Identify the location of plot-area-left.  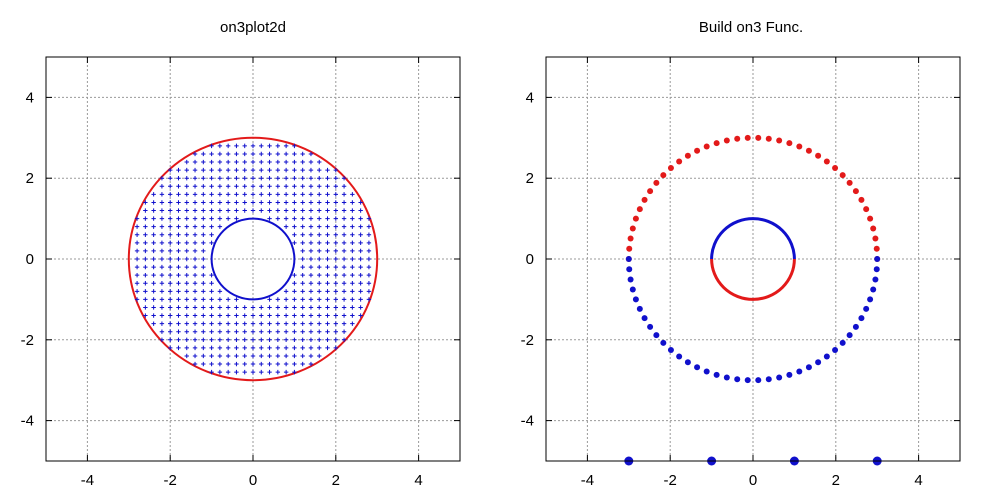
(253, 259).